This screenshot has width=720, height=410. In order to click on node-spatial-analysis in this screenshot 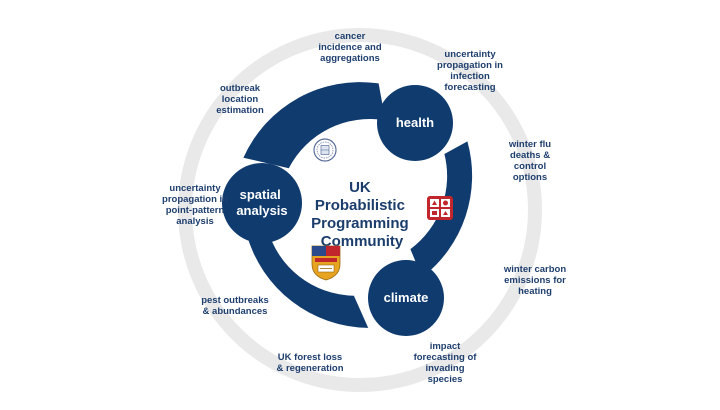, I will do `click(262, 203)`.